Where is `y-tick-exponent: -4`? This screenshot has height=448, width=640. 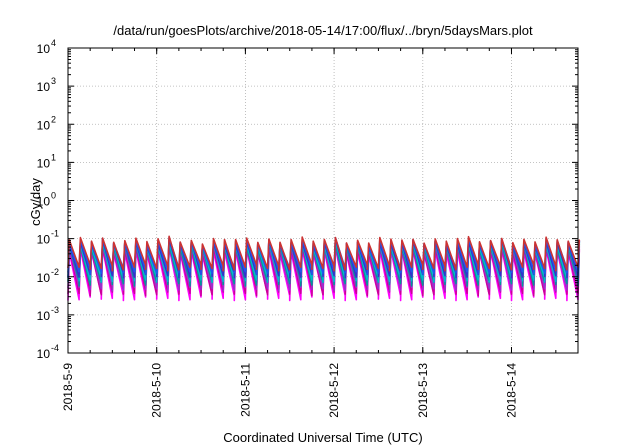 y-tick-exponent: -4 is located at coordinates (55, 348).